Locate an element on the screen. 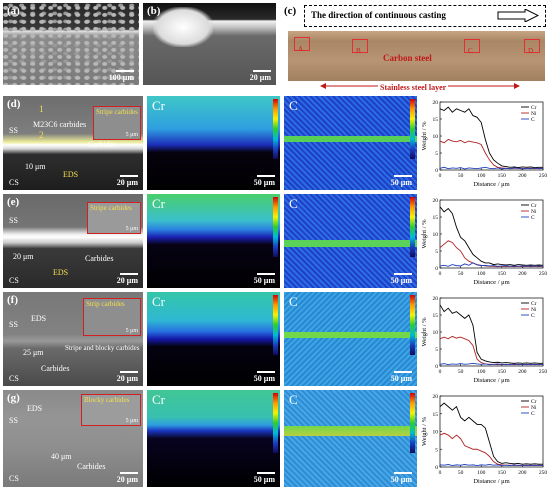  inset-d: Stripe carbides 5 μm is located at coordinates (117, 123).